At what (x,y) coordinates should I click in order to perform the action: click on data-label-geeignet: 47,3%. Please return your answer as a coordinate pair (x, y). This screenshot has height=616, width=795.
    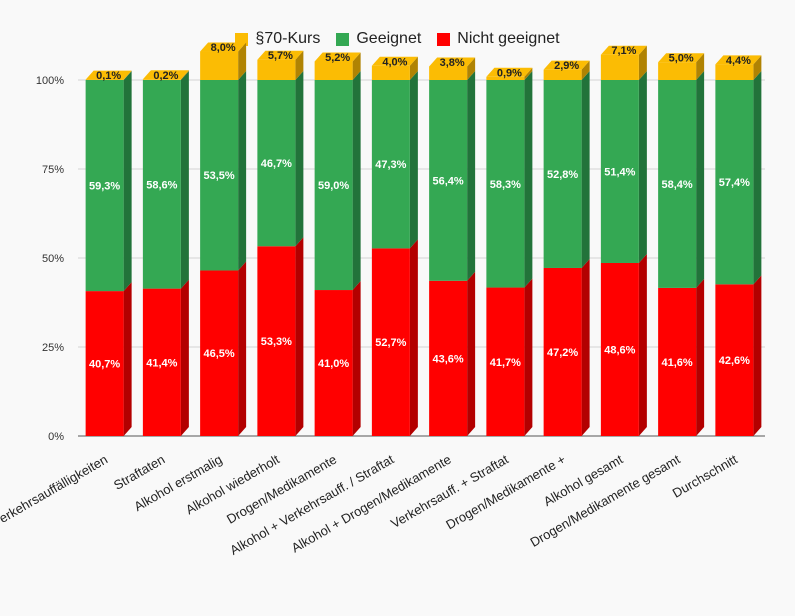
    Looking at the image, I should click on (390, 165).